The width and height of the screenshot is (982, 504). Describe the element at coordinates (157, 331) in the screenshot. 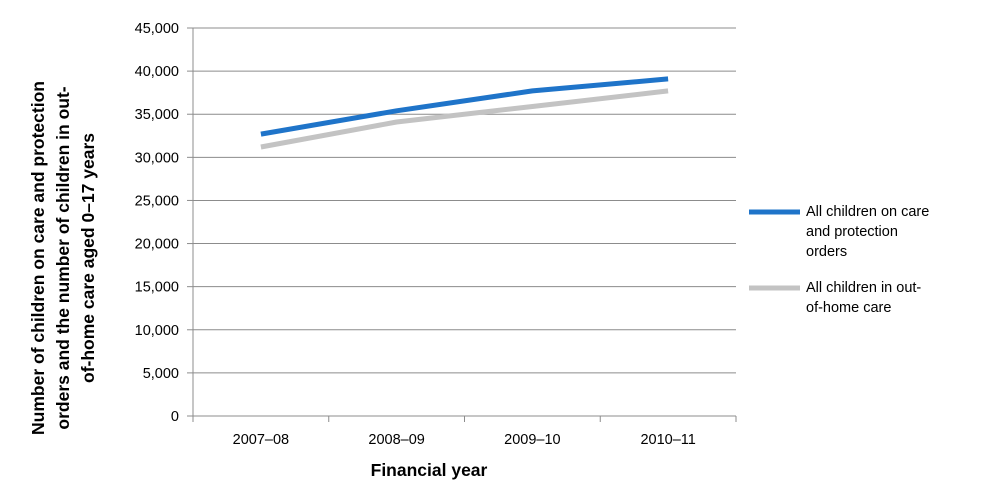

I see `y-tick-label: 10,000` at that location.